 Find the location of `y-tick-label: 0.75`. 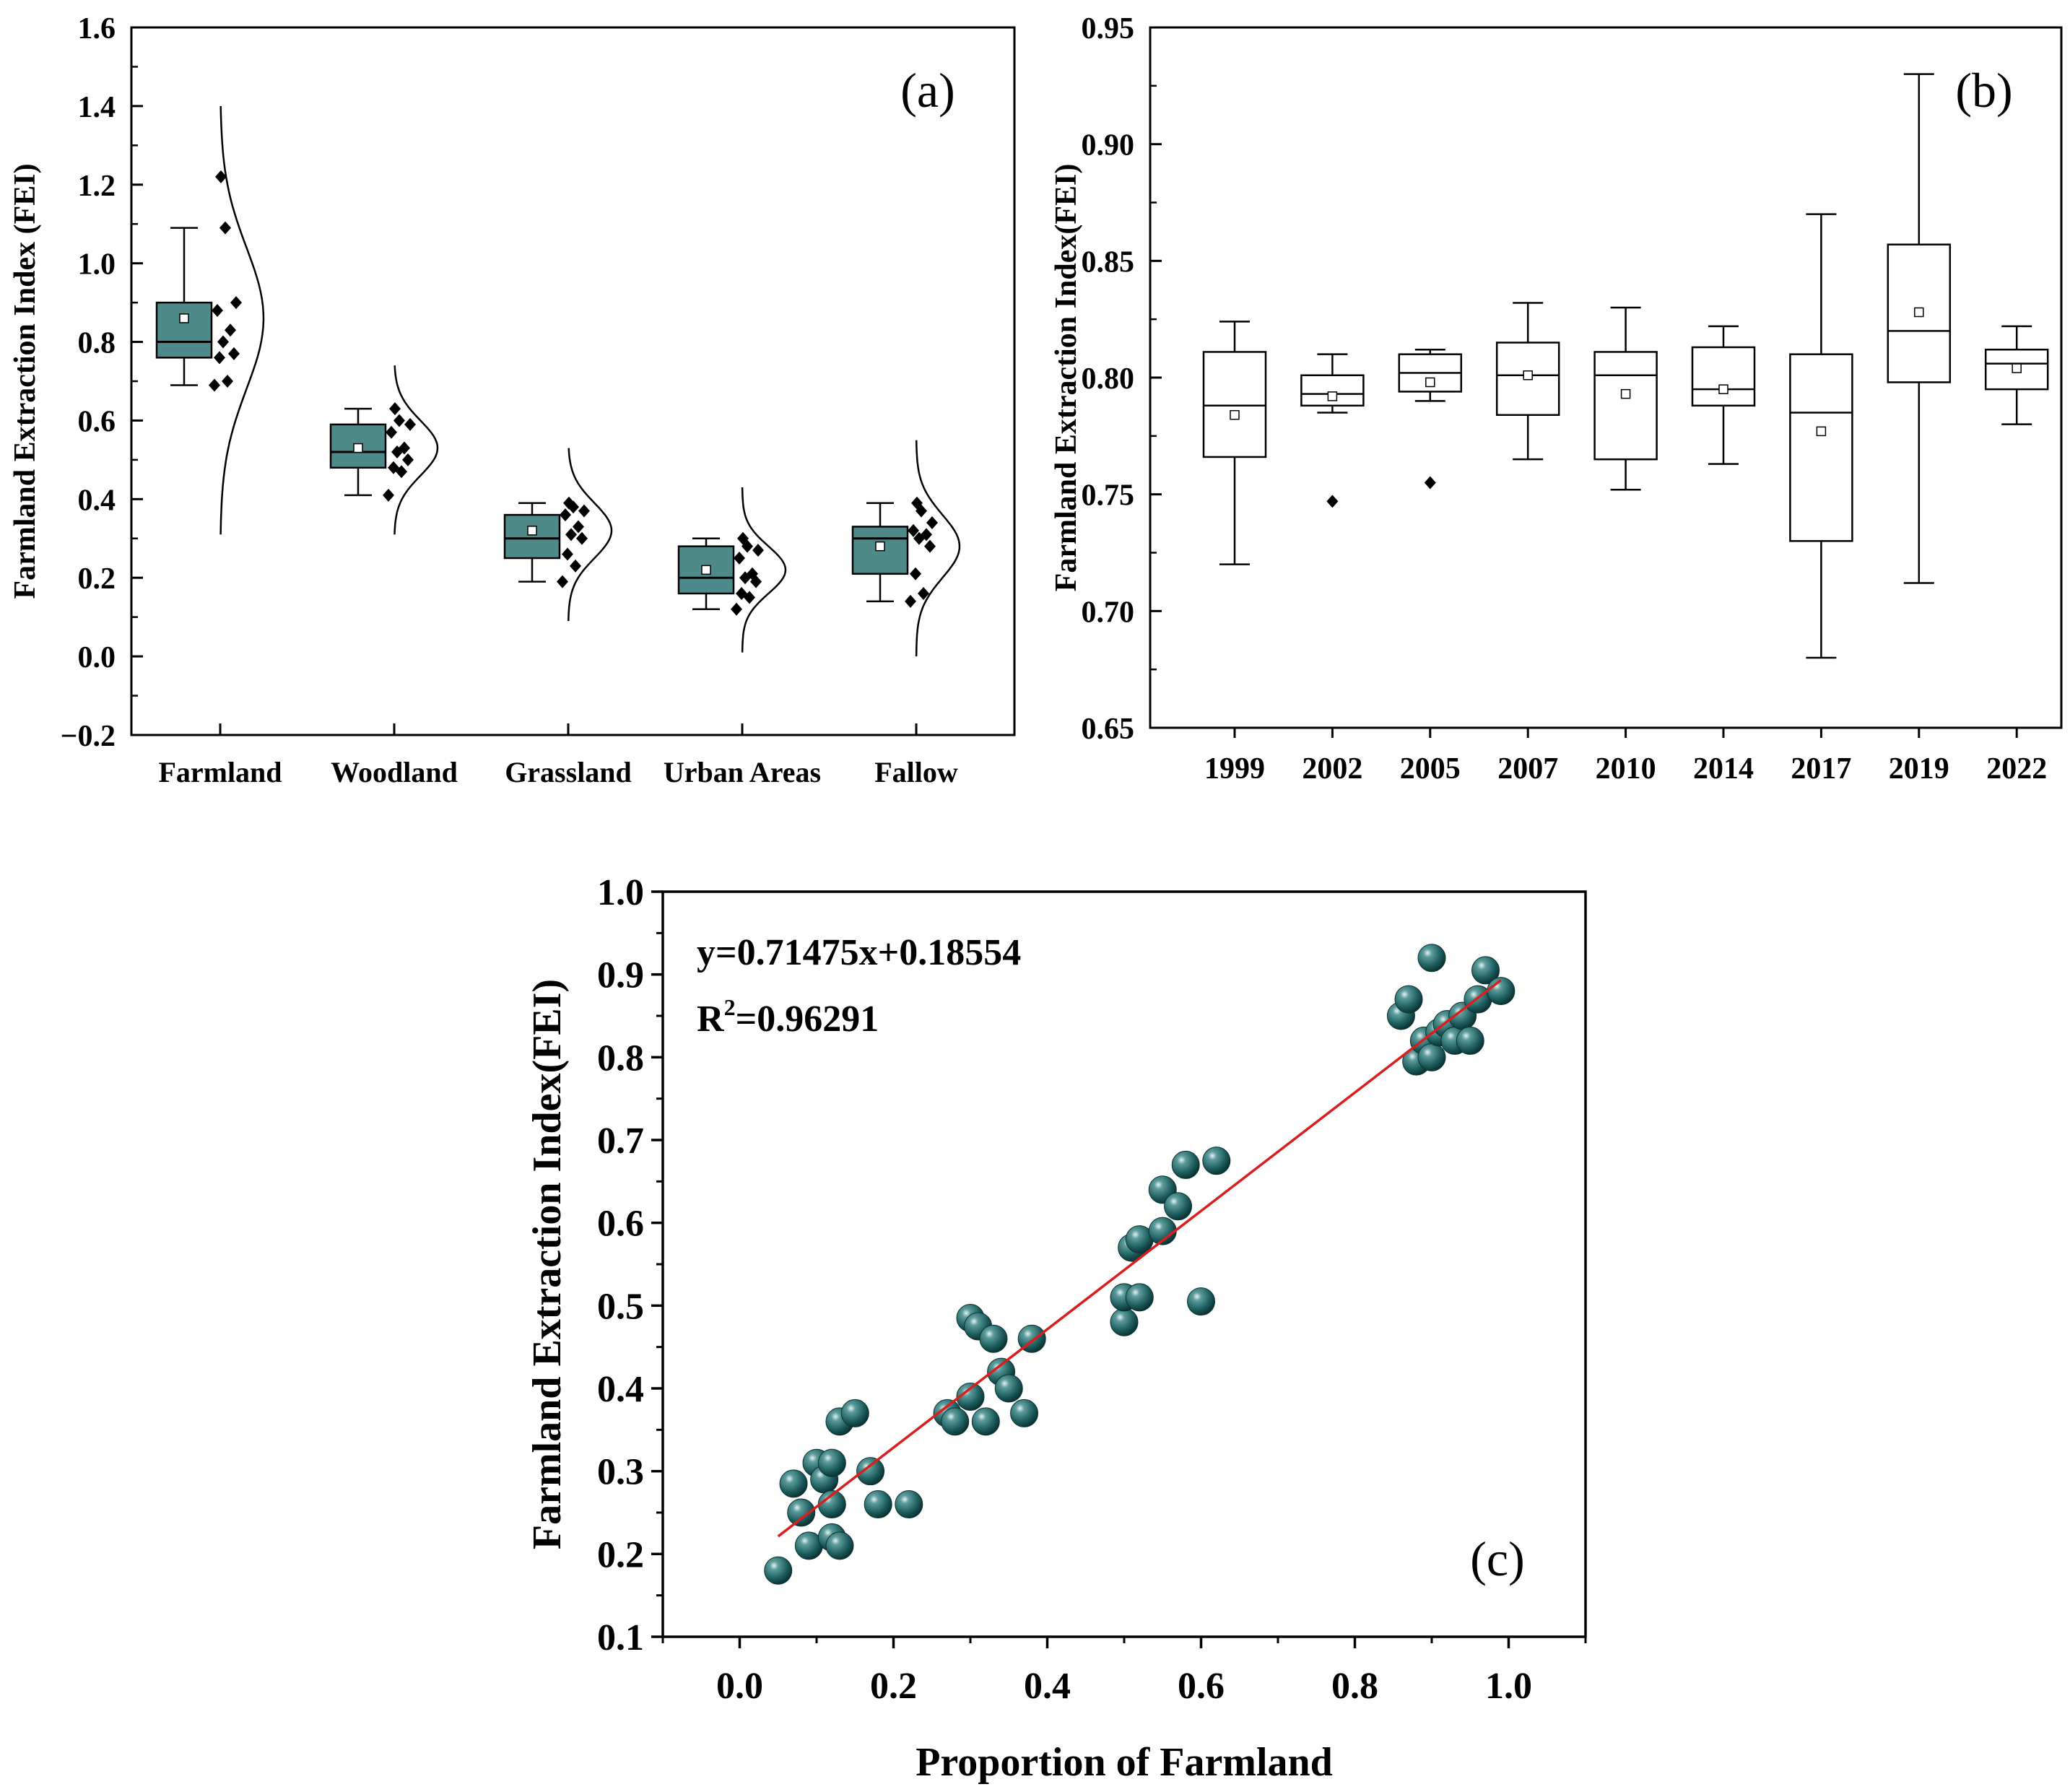

y-tick-label: 0.75 is located at coordinates (1108, 496).